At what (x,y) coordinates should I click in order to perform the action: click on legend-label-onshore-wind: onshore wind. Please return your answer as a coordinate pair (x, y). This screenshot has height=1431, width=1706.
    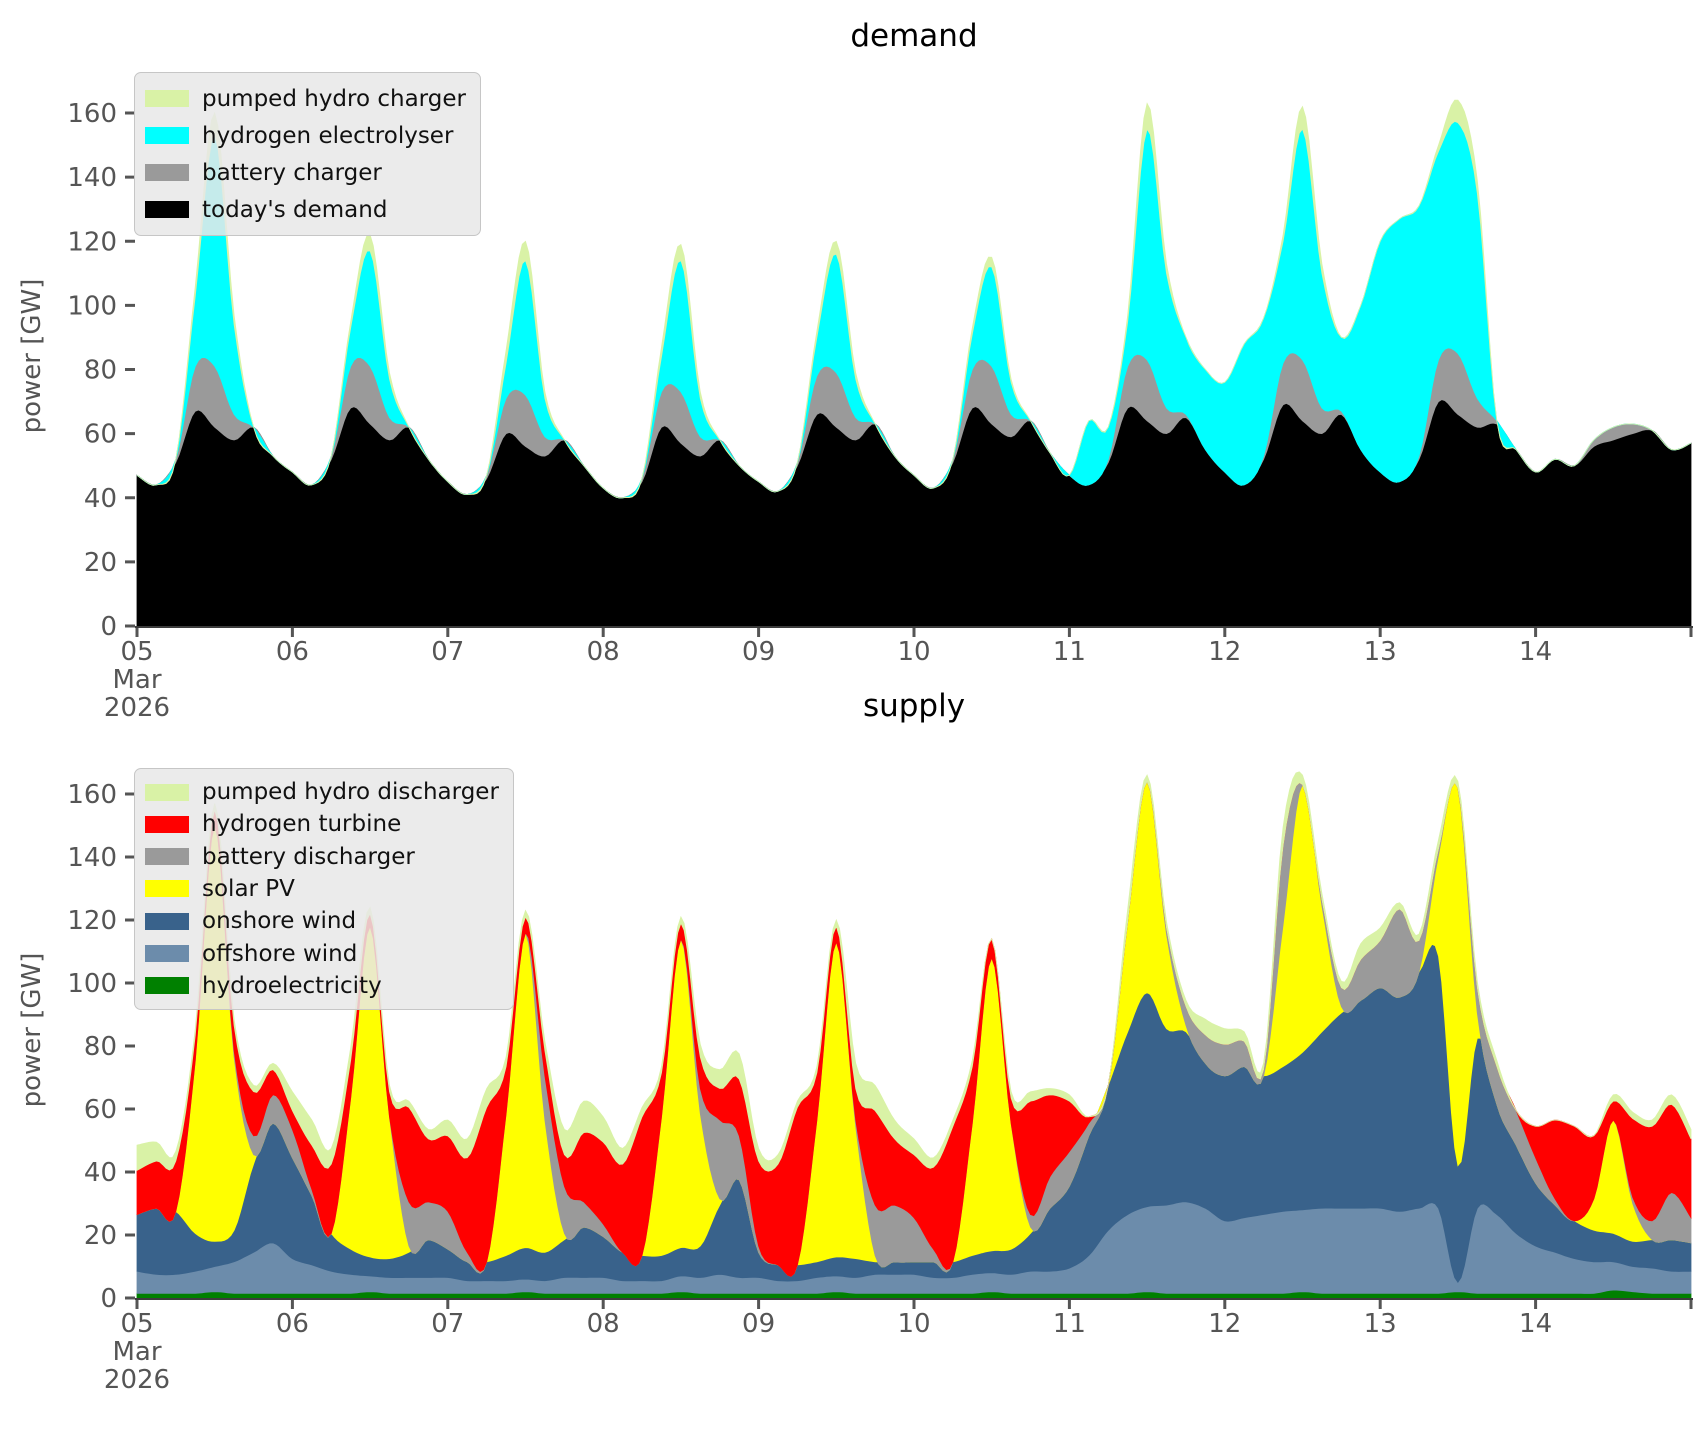
    Looking at the image, I should click on (279, 921).